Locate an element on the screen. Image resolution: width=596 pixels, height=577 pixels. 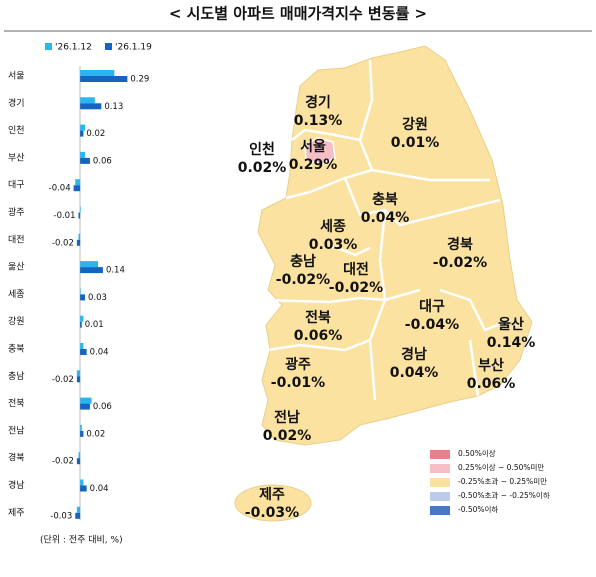
region-value: -0.01% is located at coordinates (298, 383).